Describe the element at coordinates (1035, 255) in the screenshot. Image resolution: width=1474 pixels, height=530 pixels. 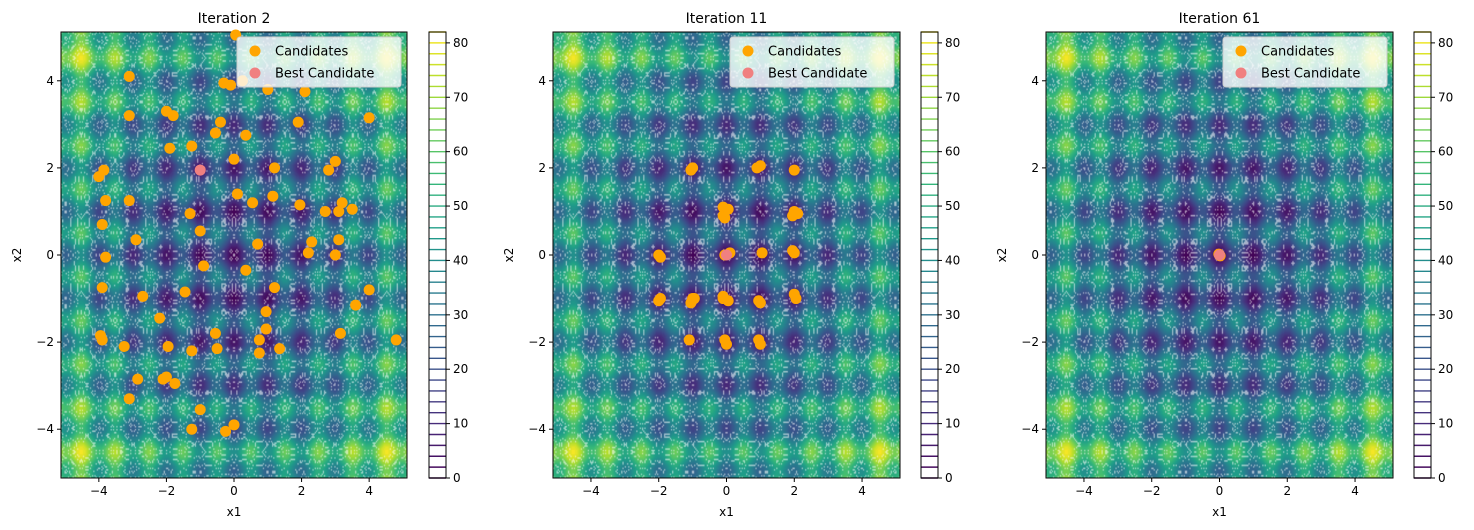
I see `y-tick-label: 0` at that location.